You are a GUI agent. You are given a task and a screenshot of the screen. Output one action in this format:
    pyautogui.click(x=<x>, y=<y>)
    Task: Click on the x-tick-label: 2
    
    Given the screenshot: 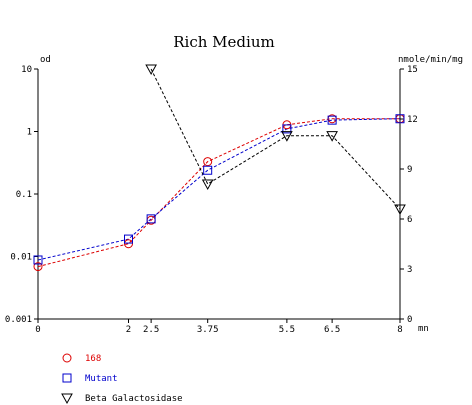 What is the action you would take?
    pyautogui.click(x=128, y=330)
    